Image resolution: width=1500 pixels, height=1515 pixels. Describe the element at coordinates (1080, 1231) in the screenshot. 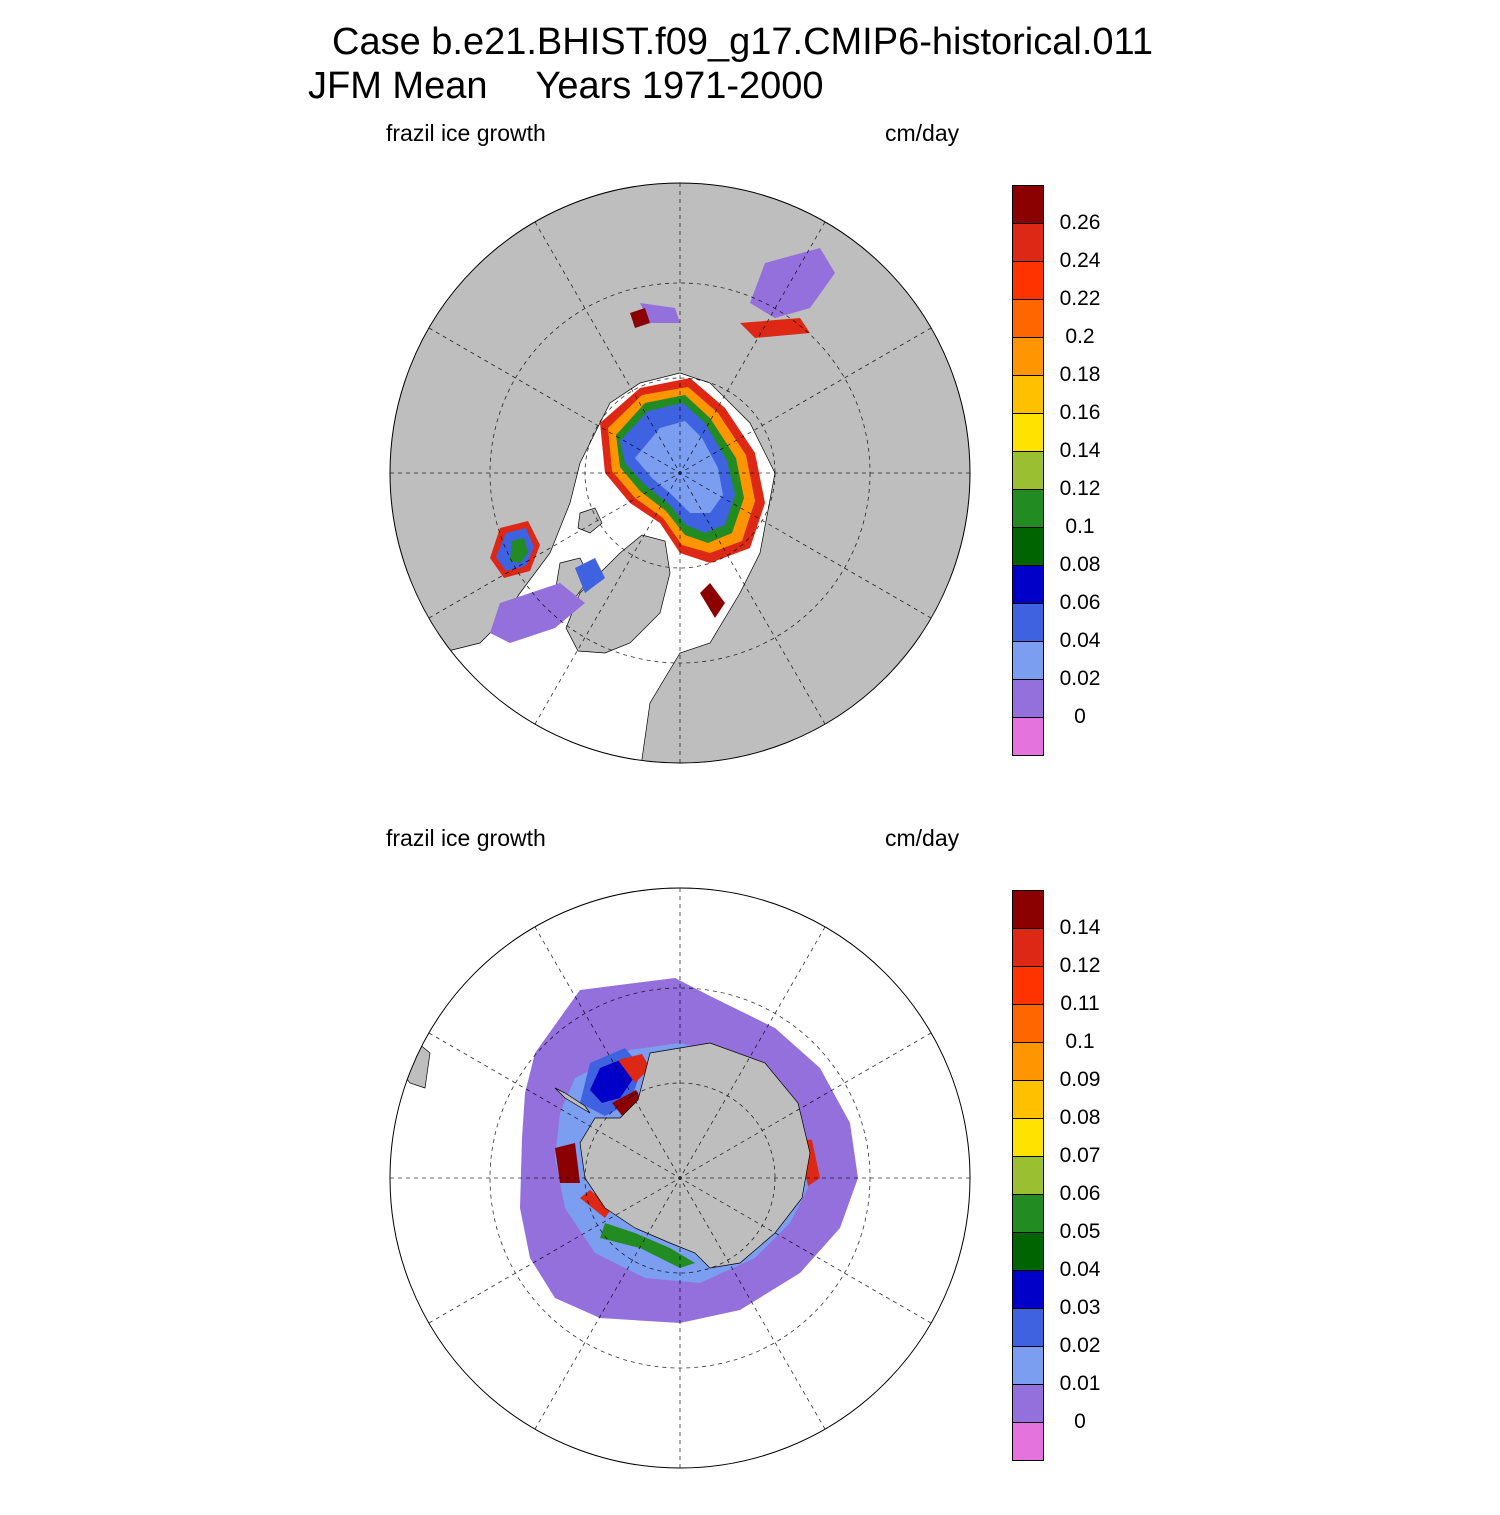

I see `colorbar-tick-label: 0.05` at that location.